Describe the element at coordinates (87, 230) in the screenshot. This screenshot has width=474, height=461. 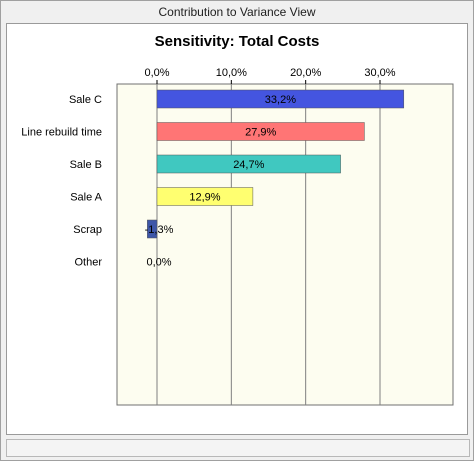
I see `category-label: Scrap` at that location.